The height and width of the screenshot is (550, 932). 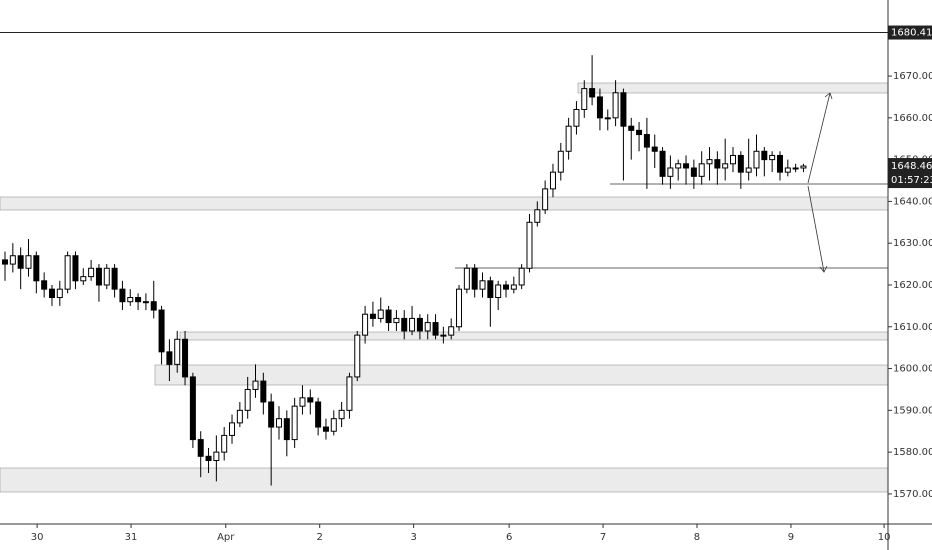 I want to click on y-tick-label: 1630.000, so click(x=912, y=243).